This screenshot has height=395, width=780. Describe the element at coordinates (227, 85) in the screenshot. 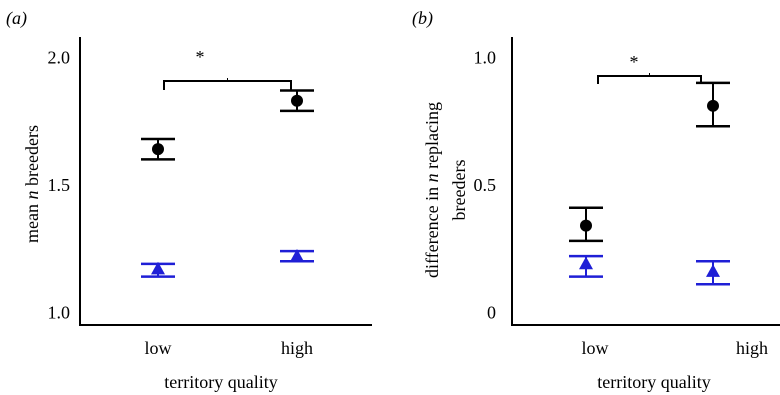

I see `panel-a-significance-bracket` at that location.